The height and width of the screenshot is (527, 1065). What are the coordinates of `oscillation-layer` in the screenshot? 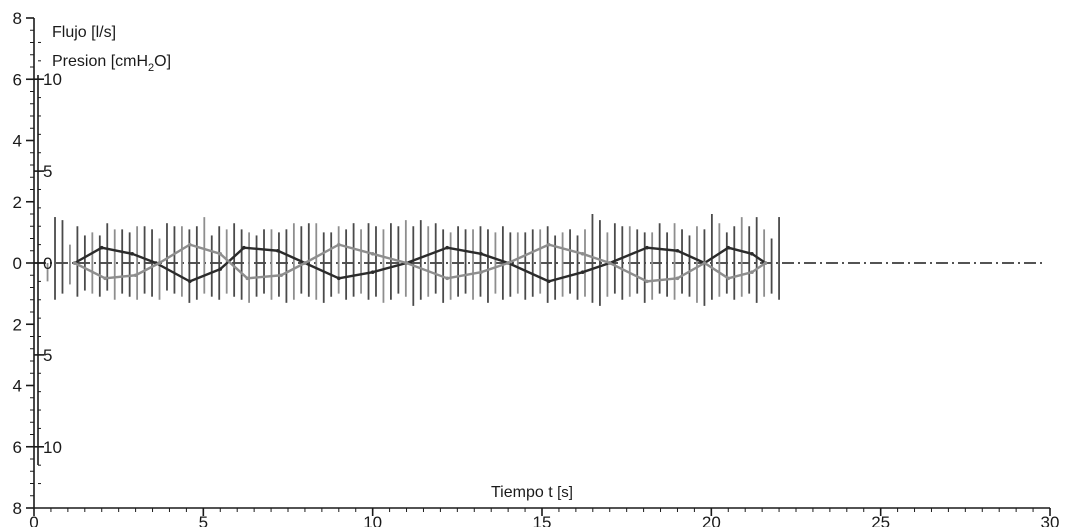 It's located at (413, 260).